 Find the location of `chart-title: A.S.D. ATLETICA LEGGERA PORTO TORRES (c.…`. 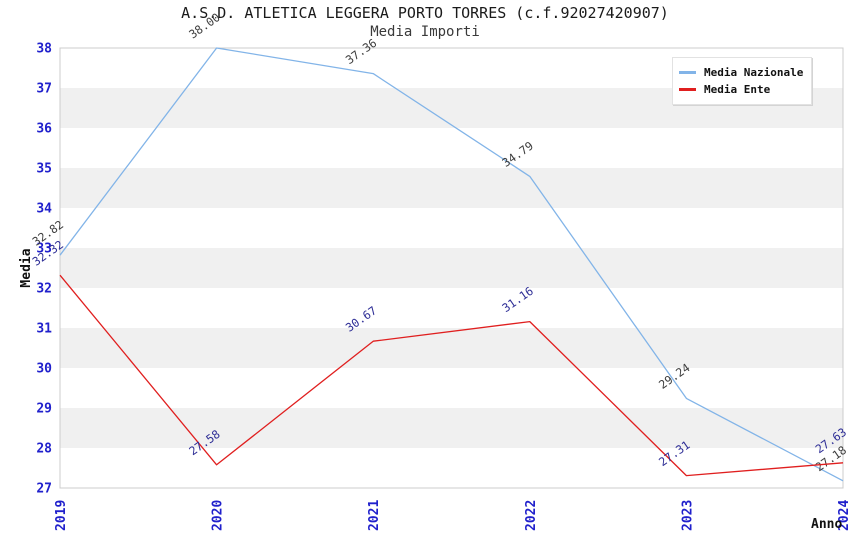

chart-title: A.S.D. ATLETICA LEGGERA PORTO TORRES (c.… is located at coordinates (425, 13).